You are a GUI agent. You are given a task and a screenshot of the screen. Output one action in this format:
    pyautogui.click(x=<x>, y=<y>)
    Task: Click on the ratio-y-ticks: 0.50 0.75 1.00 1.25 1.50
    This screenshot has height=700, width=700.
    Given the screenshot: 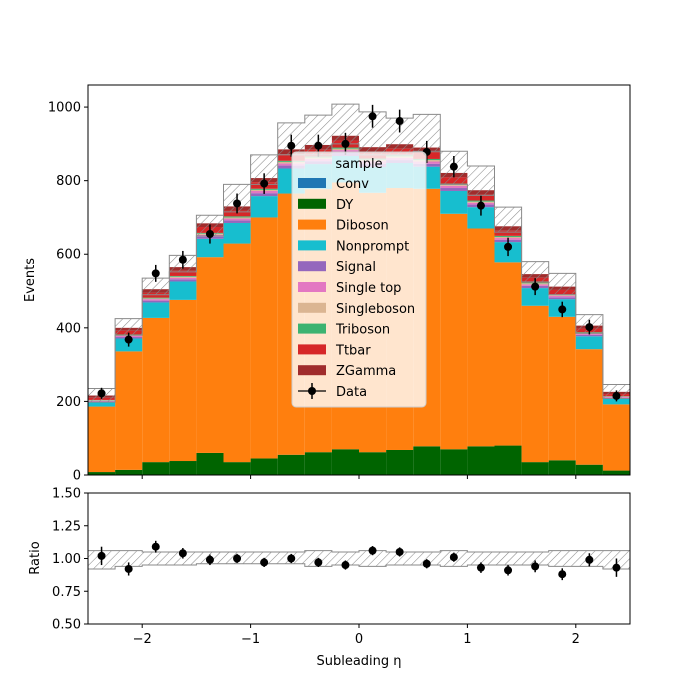 What is the action you would take?
    pyautogui.click(x=70, y=560)
    